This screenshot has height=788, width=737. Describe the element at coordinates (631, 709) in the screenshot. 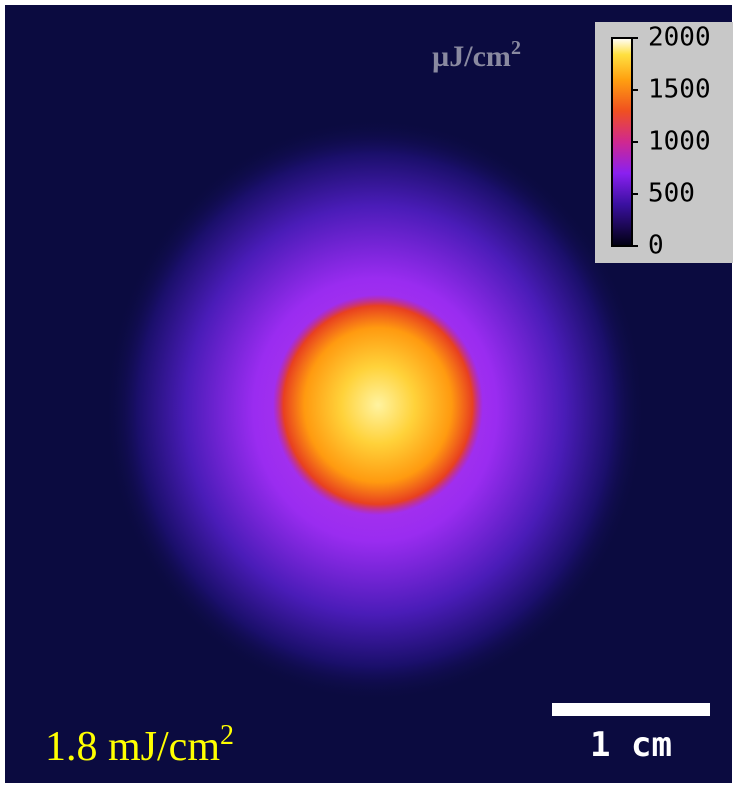

I see `scale-bar` at that location.